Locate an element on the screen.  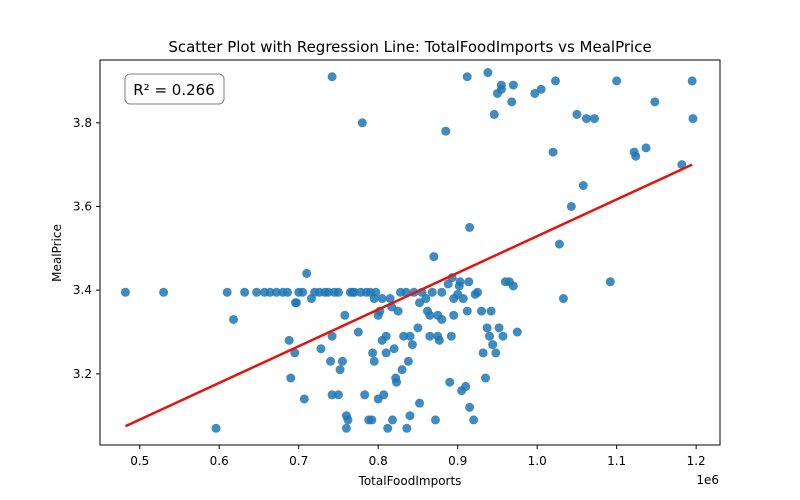
x-axis: 0.5 0.6 0.7 0.8 0.9 1.0 1.1 1.2 is located at coordinates (418, 456).